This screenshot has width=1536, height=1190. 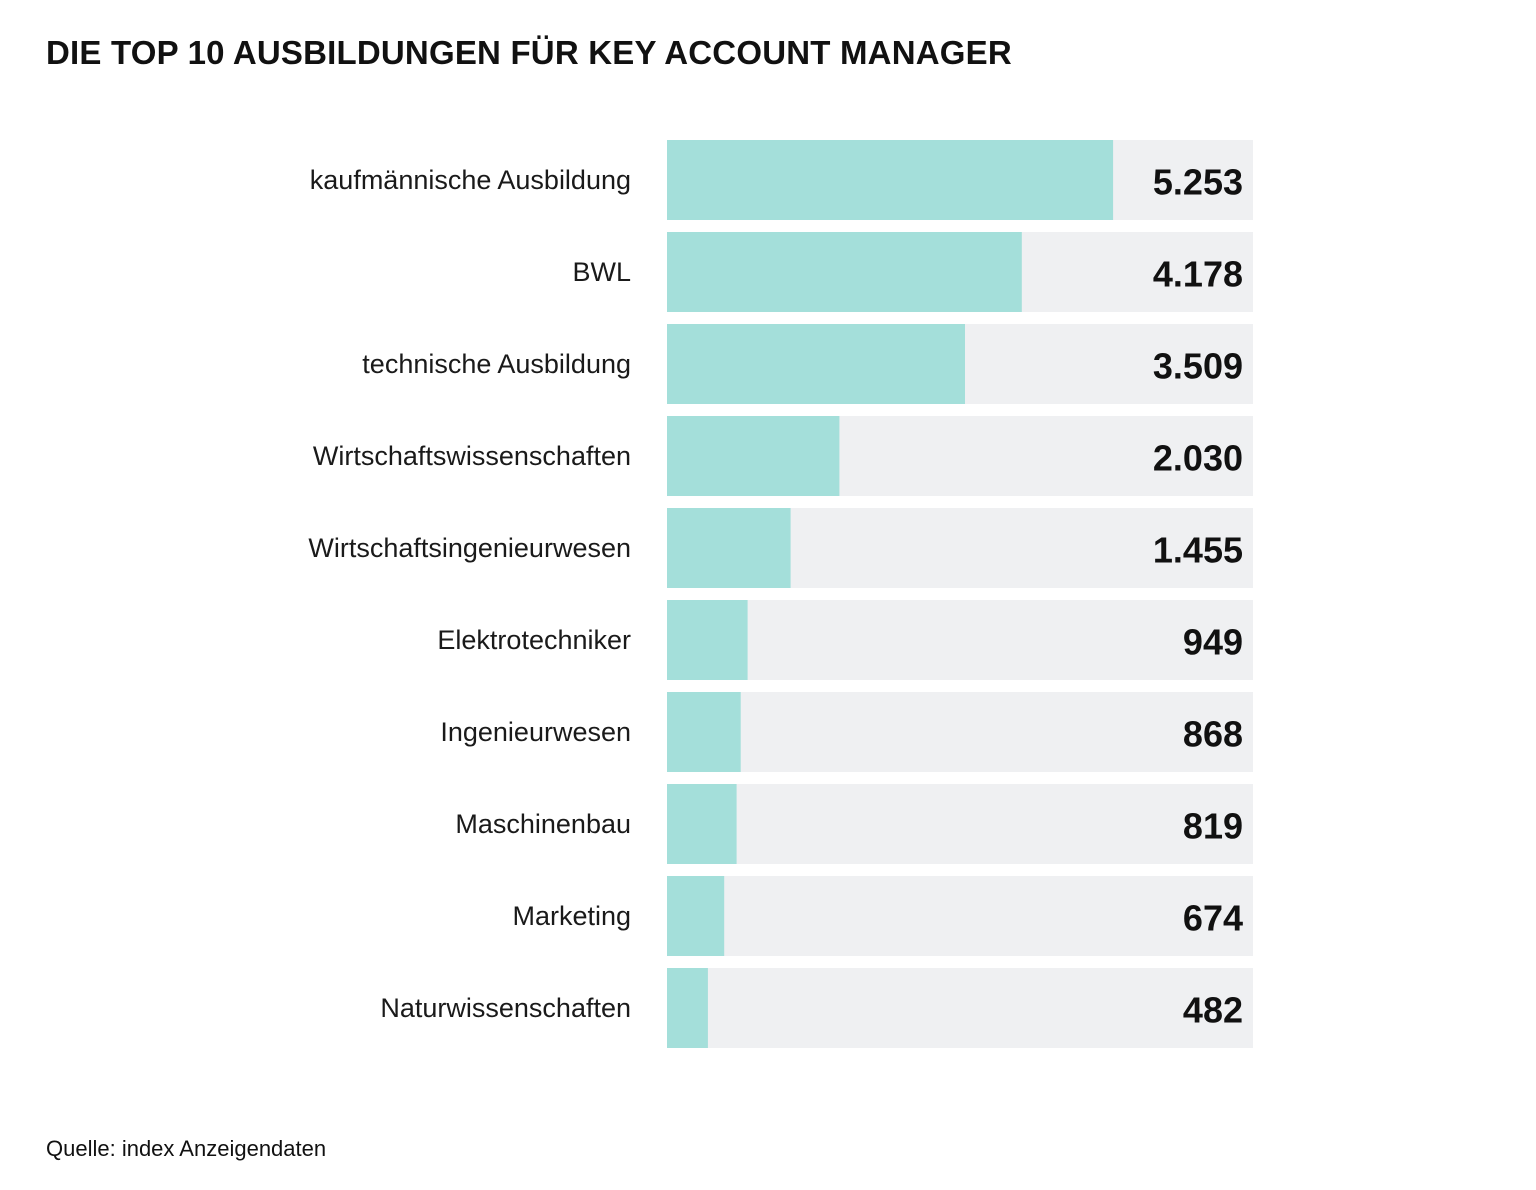 I want to click on bar-row: Ingenieurwesen 868, so click(x=846, y=732).